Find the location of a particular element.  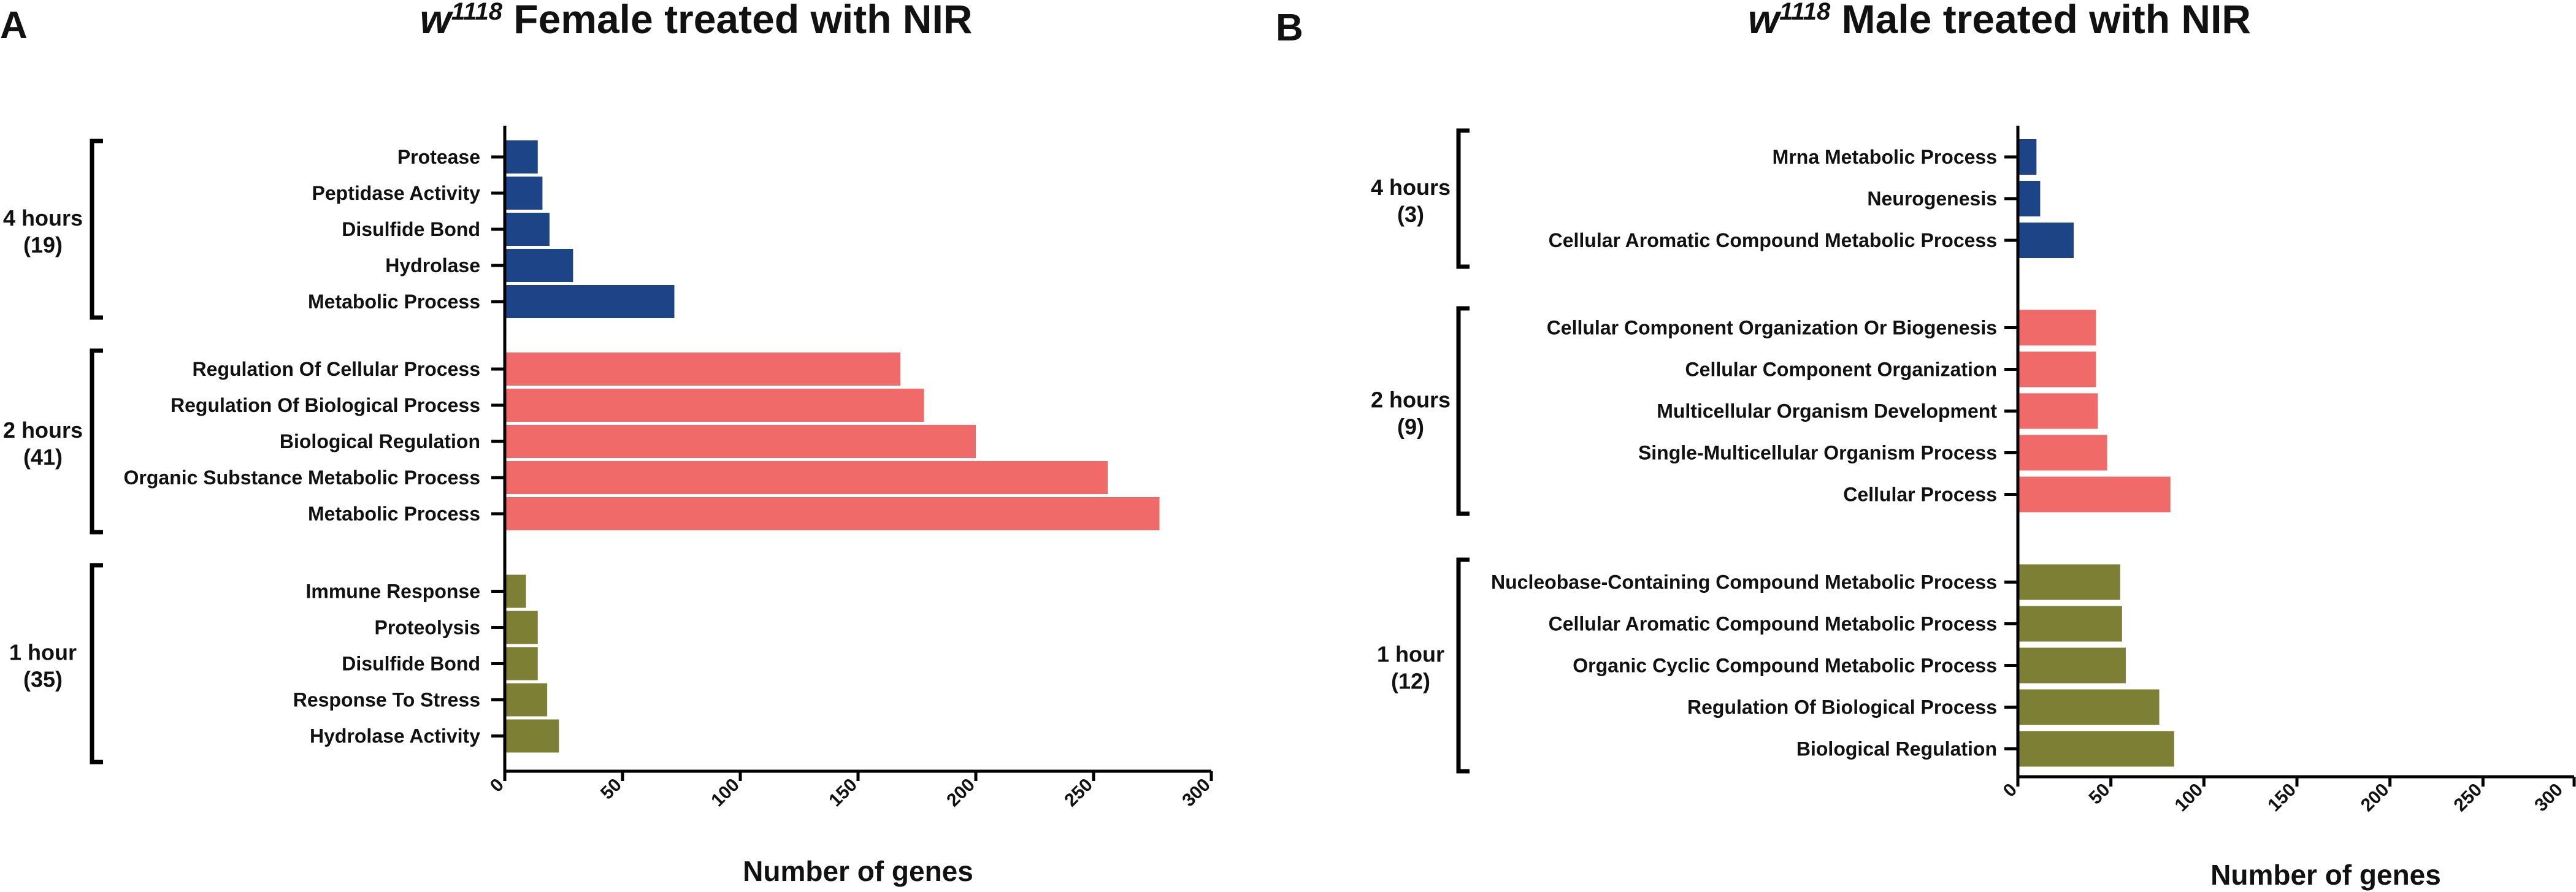

bar-mrna-metabolic-process is located at coordinates (2027, 157).